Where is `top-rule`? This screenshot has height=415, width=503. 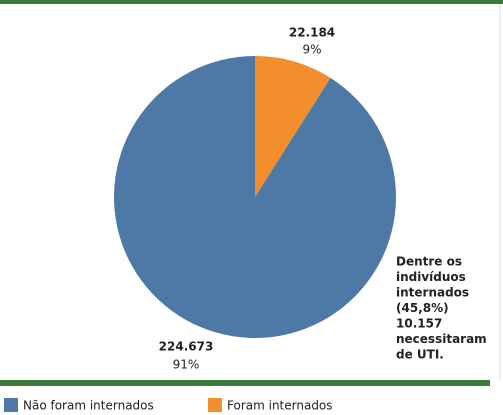
top-rule is located at coordinates (251, 2).